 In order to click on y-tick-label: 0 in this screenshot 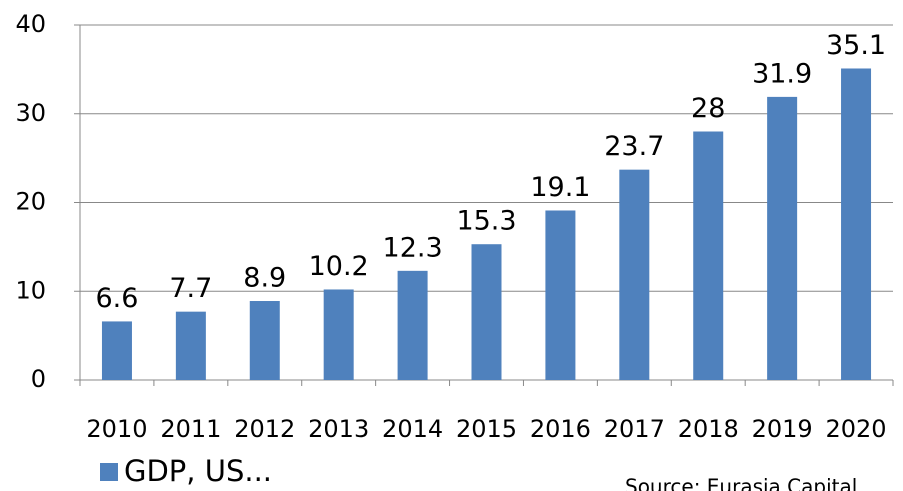, I will do `click(38, 379)`.